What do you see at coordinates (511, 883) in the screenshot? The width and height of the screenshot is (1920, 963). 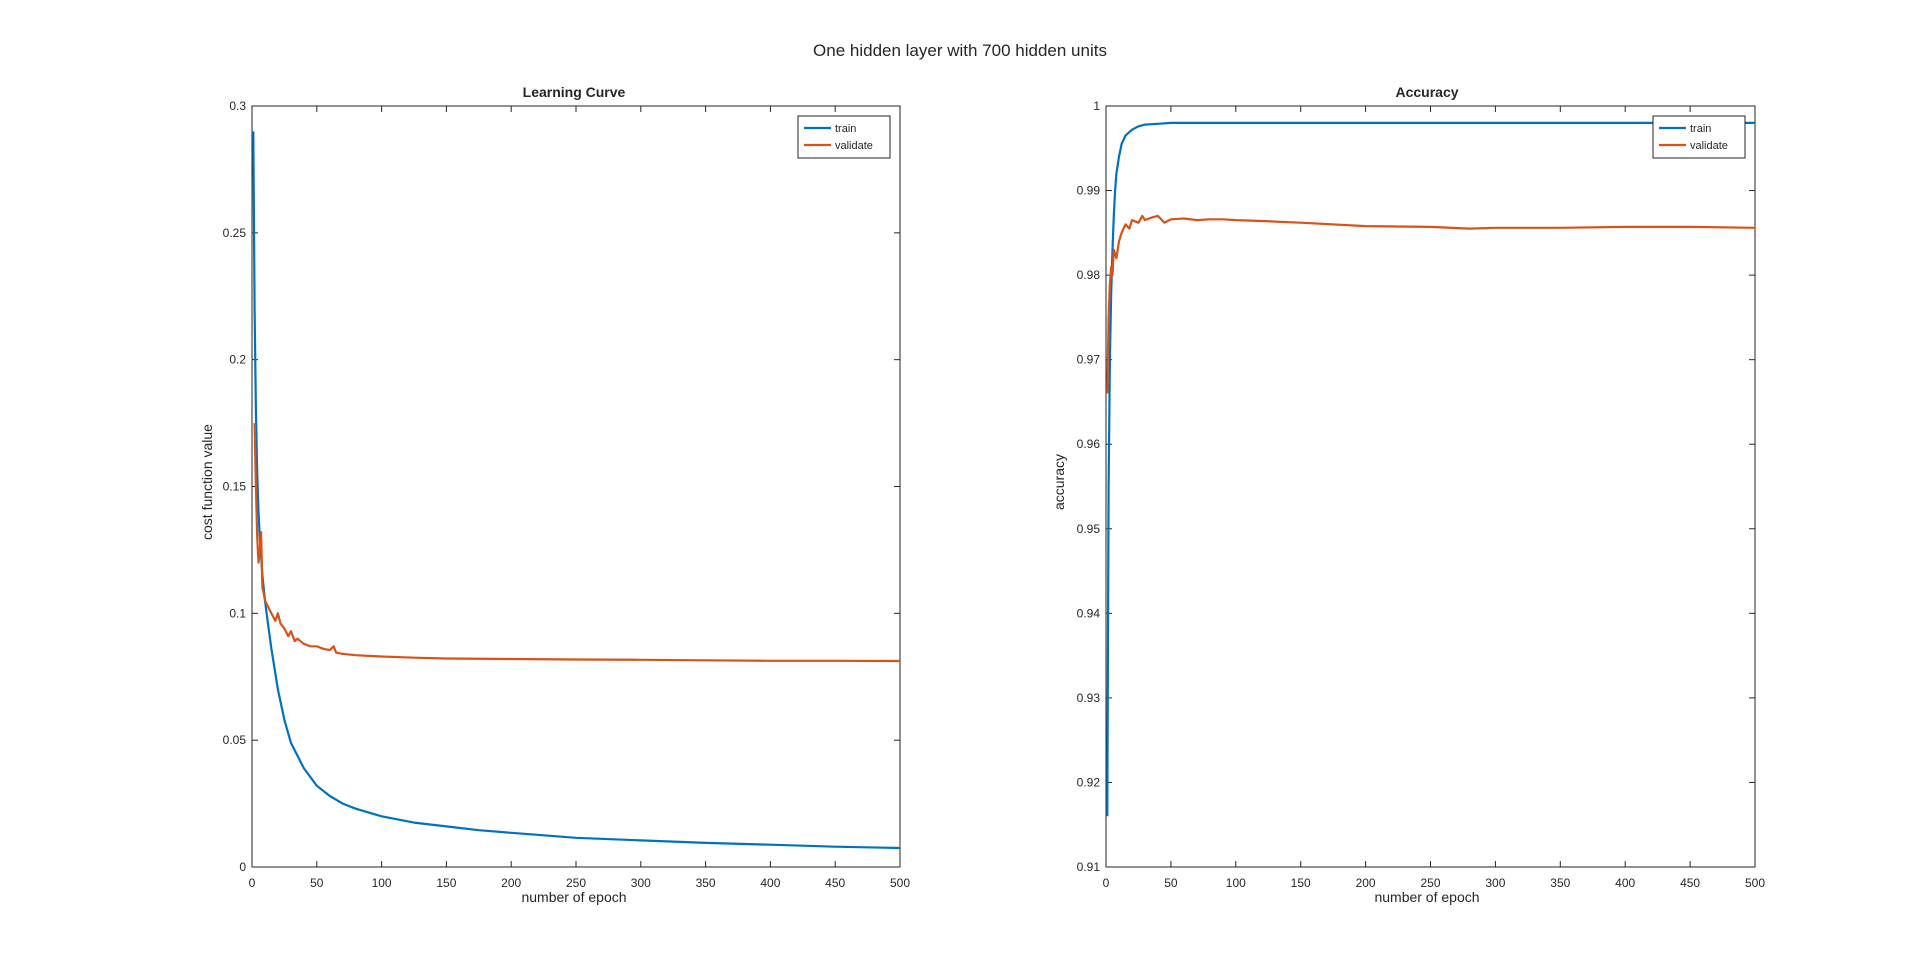 I see `learning-curve-xtick-label: 200` at bounding box center [511, 883].